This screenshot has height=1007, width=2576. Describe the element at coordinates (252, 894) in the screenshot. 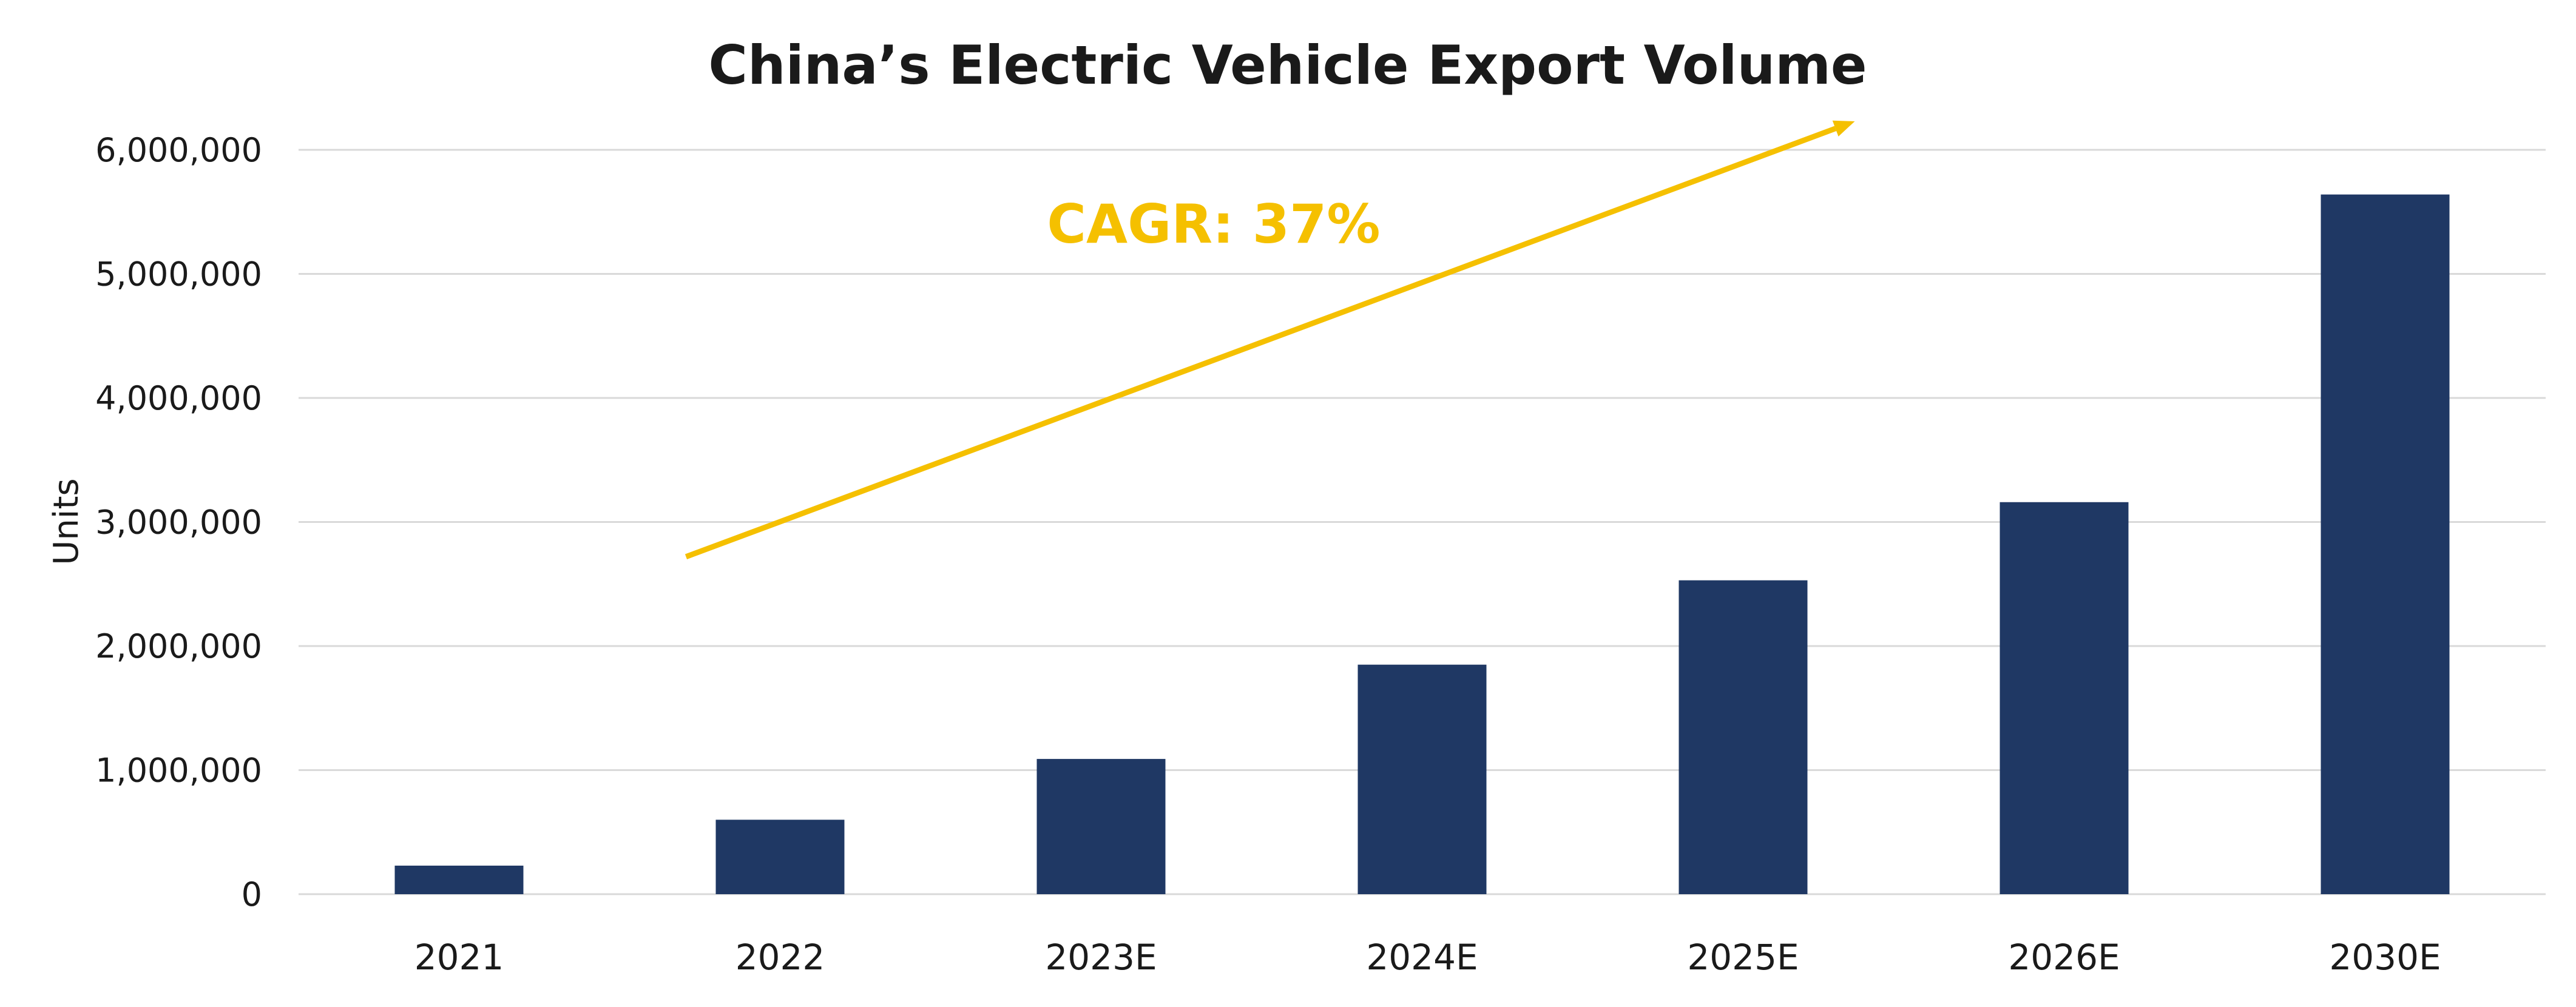

I see `y-tick-label: 0` at that location.